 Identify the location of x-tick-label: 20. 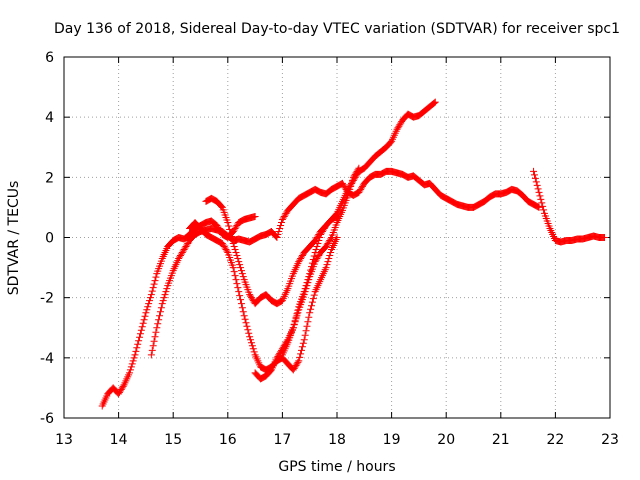
(446, 440).